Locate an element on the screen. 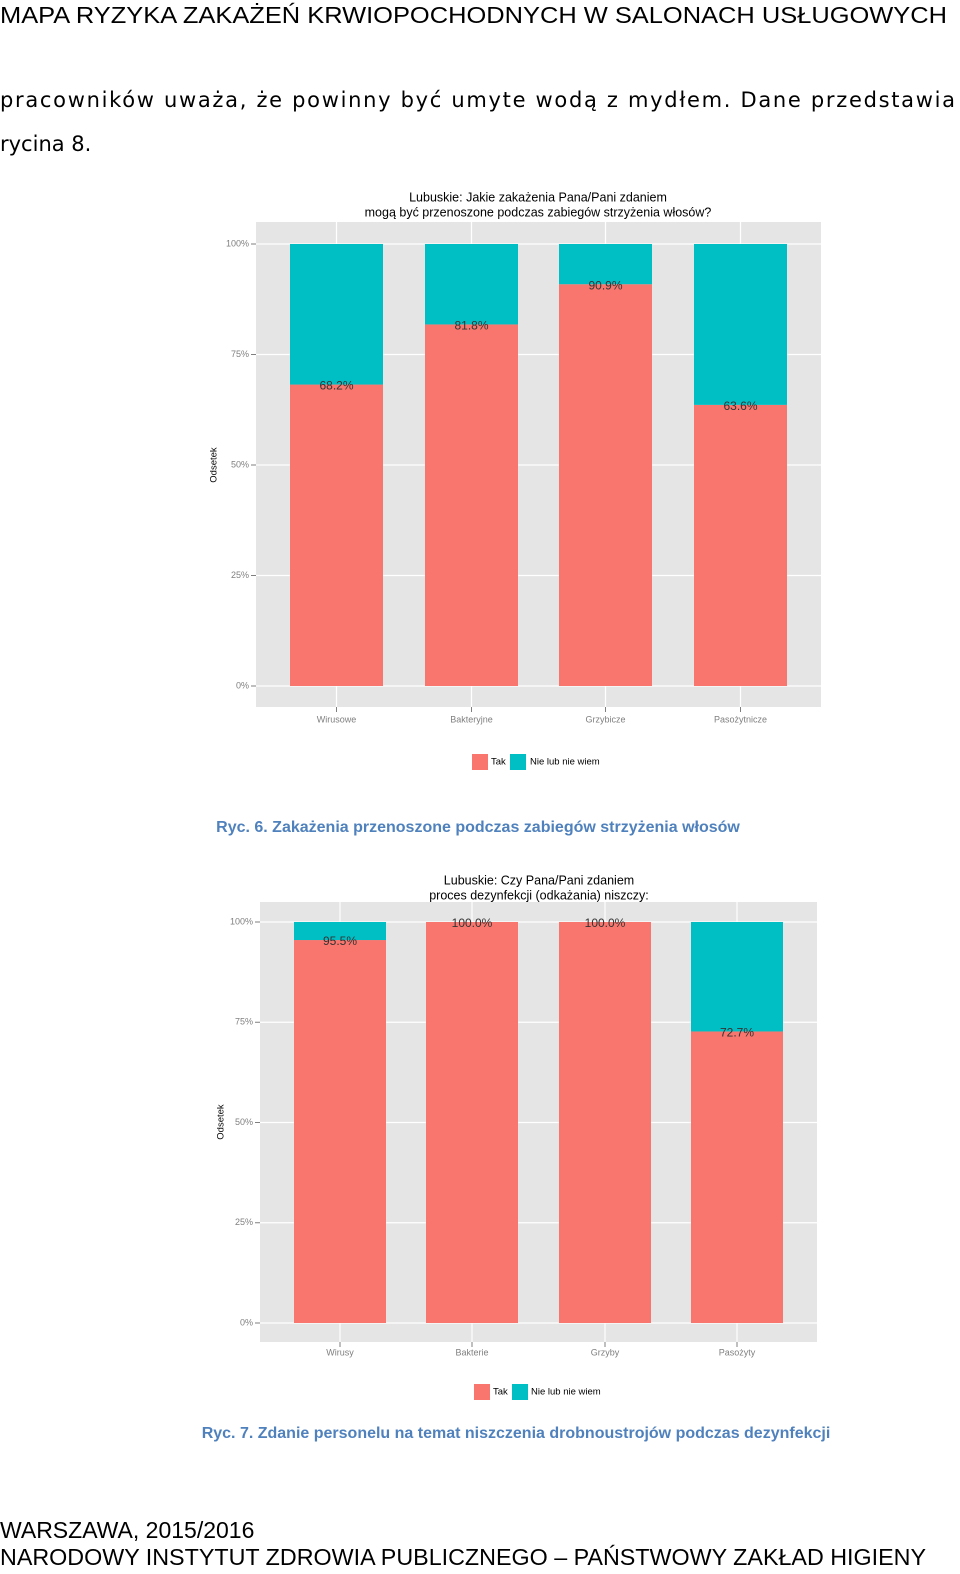  x-tick-label: Wirusy is located at coordinates (340, 1352).